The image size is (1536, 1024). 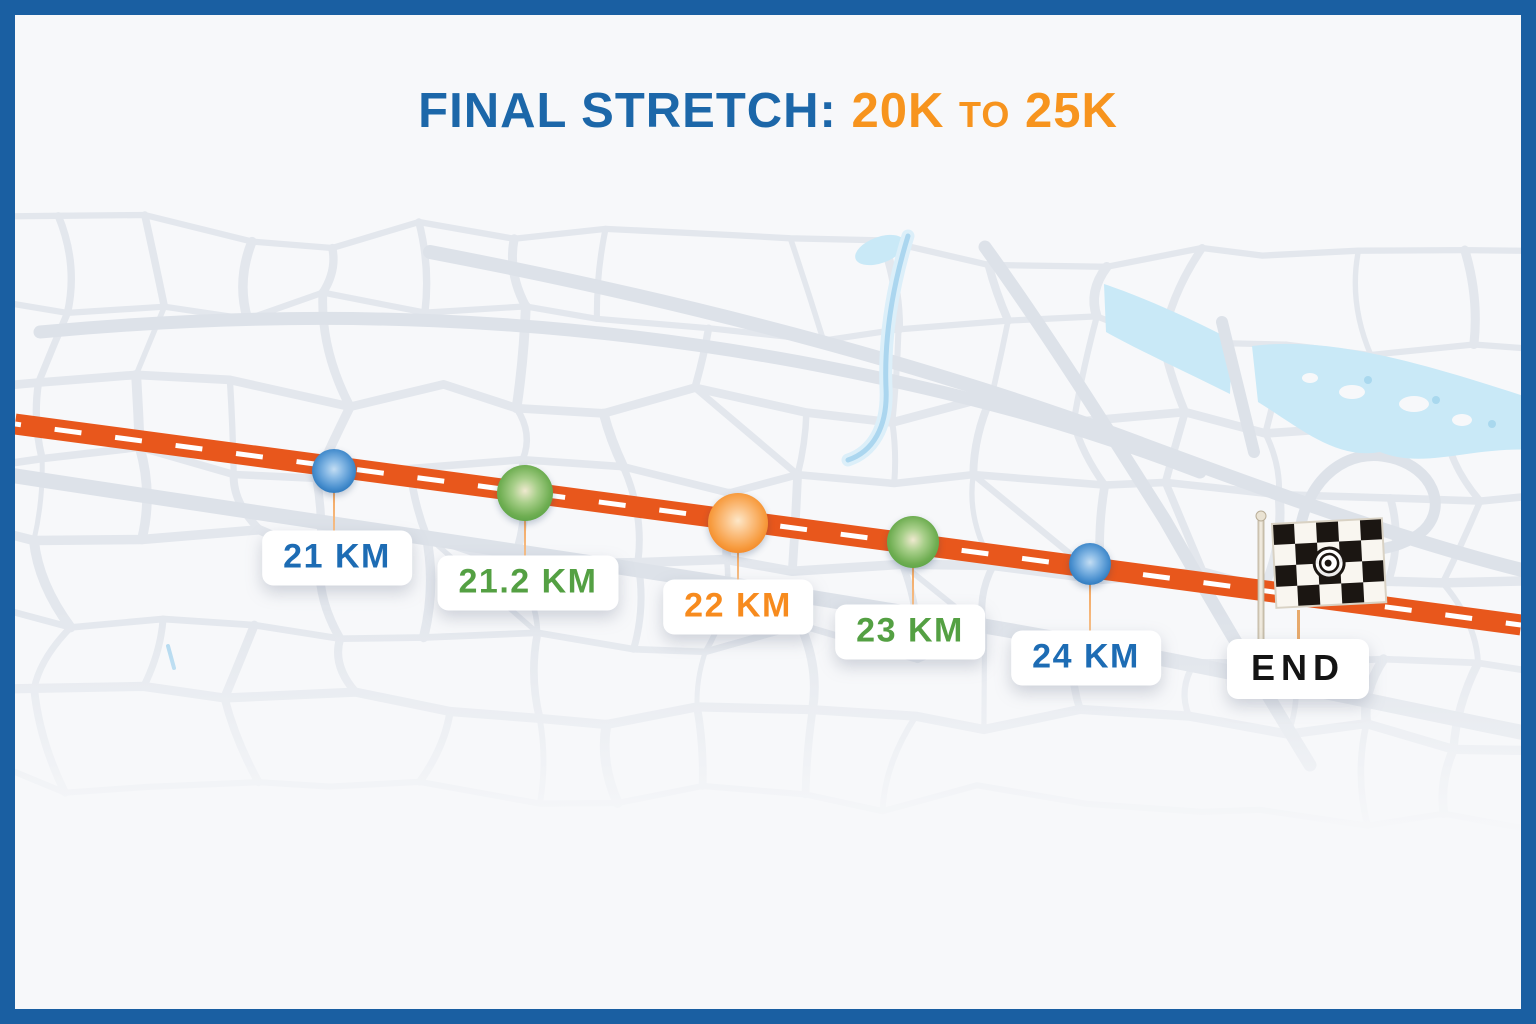 I want to click on page-title: FINAL STRETCH: 20K to 25K, so click(x=768, y=111).